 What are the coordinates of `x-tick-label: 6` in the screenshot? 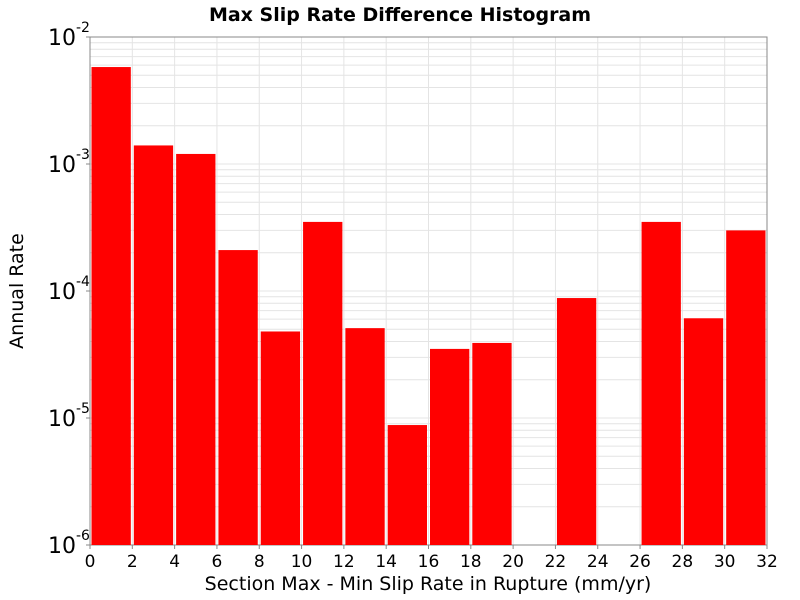 It's located at (217, 562).